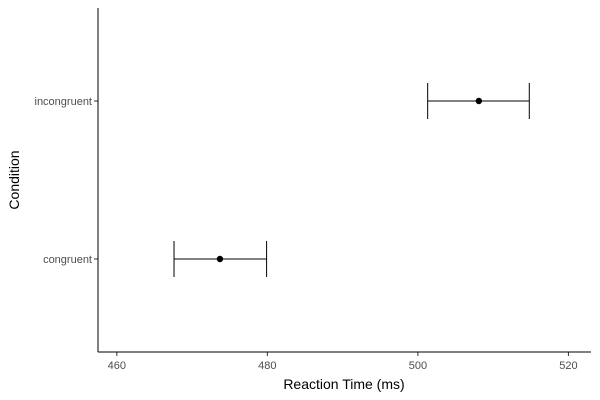 The height and width of the screenshot is (400, 600). What do you see at coordinates (418, 366) in the screenshot?
I see `x-tick-label: 500` at bounding box center [418, 366].